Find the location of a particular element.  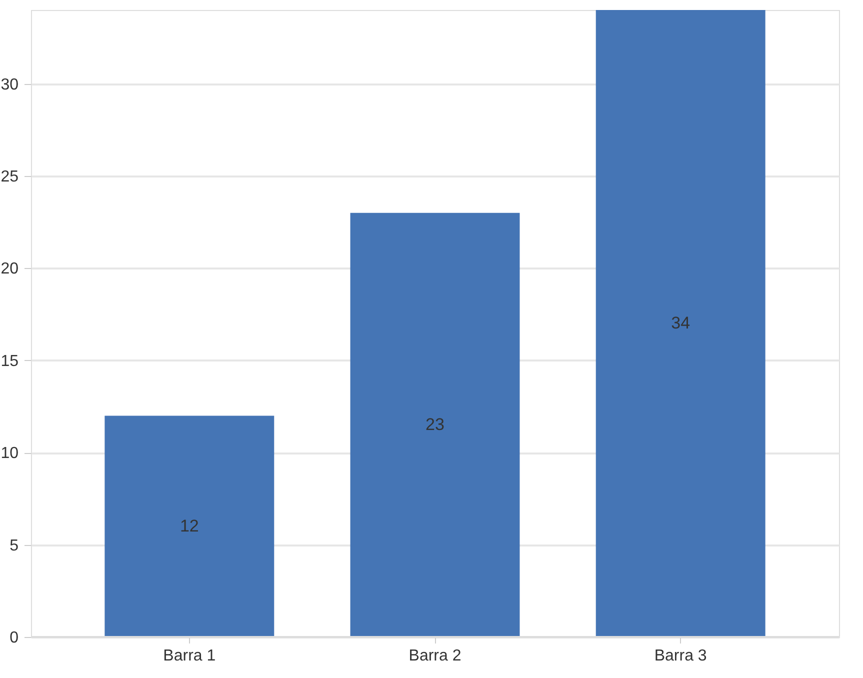

data-label: 34 is located at coordinates (680, 323).